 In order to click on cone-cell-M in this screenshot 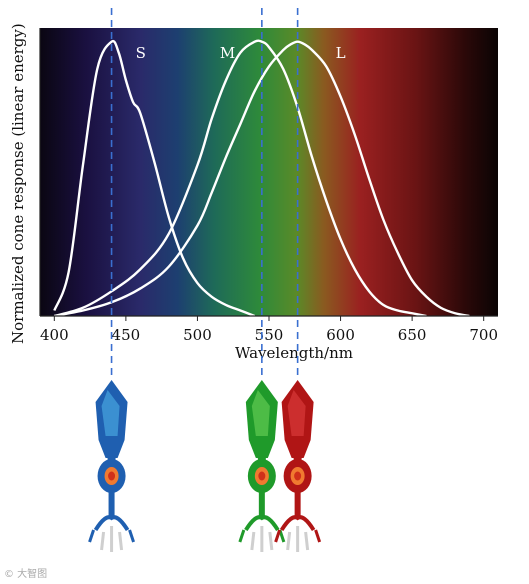, I will do `click(262, 466)`.